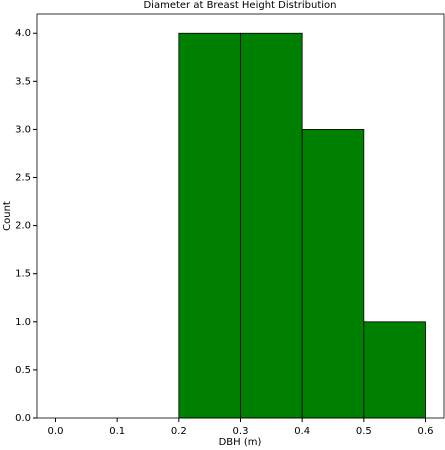 The image size is (445, 450). I want to click on x-tick-label: 0.0, so click(56, 431).